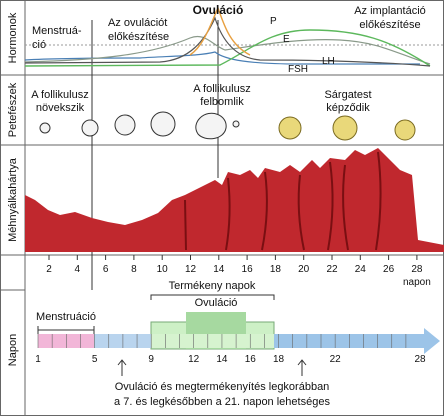  I want to click on day-label: 6, so click(106, 269).